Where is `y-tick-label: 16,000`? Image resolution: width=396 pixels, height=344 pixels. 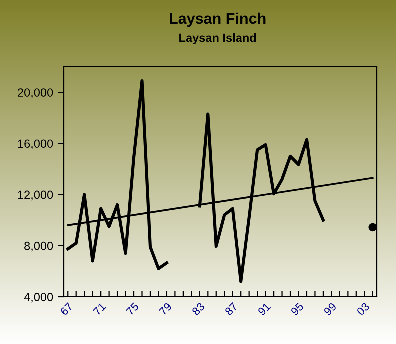
y-tick-label: 16,000 is located at coordinates (36, 145).